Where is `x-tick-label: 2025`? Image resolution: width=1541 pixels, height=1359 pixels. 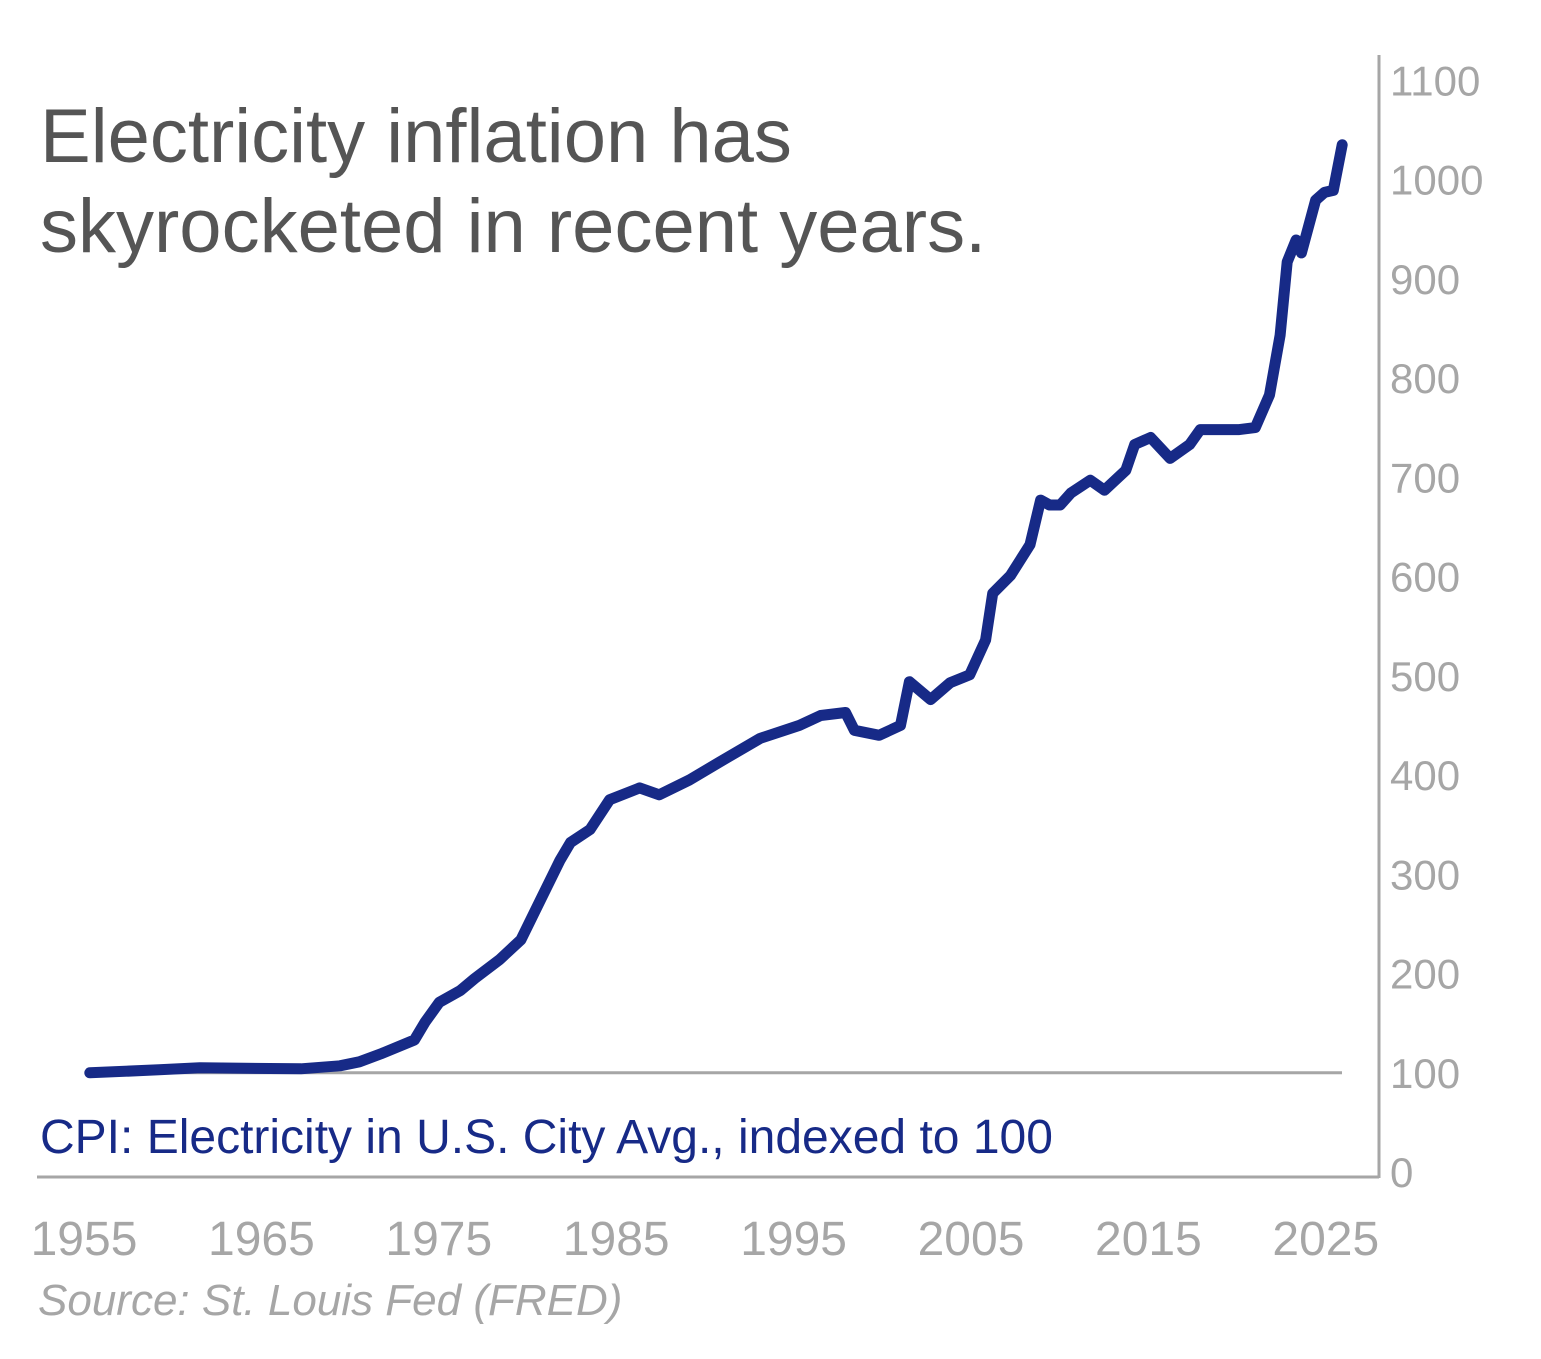
x-tick-label: 2025 is located at coordinates (1325, 1239).